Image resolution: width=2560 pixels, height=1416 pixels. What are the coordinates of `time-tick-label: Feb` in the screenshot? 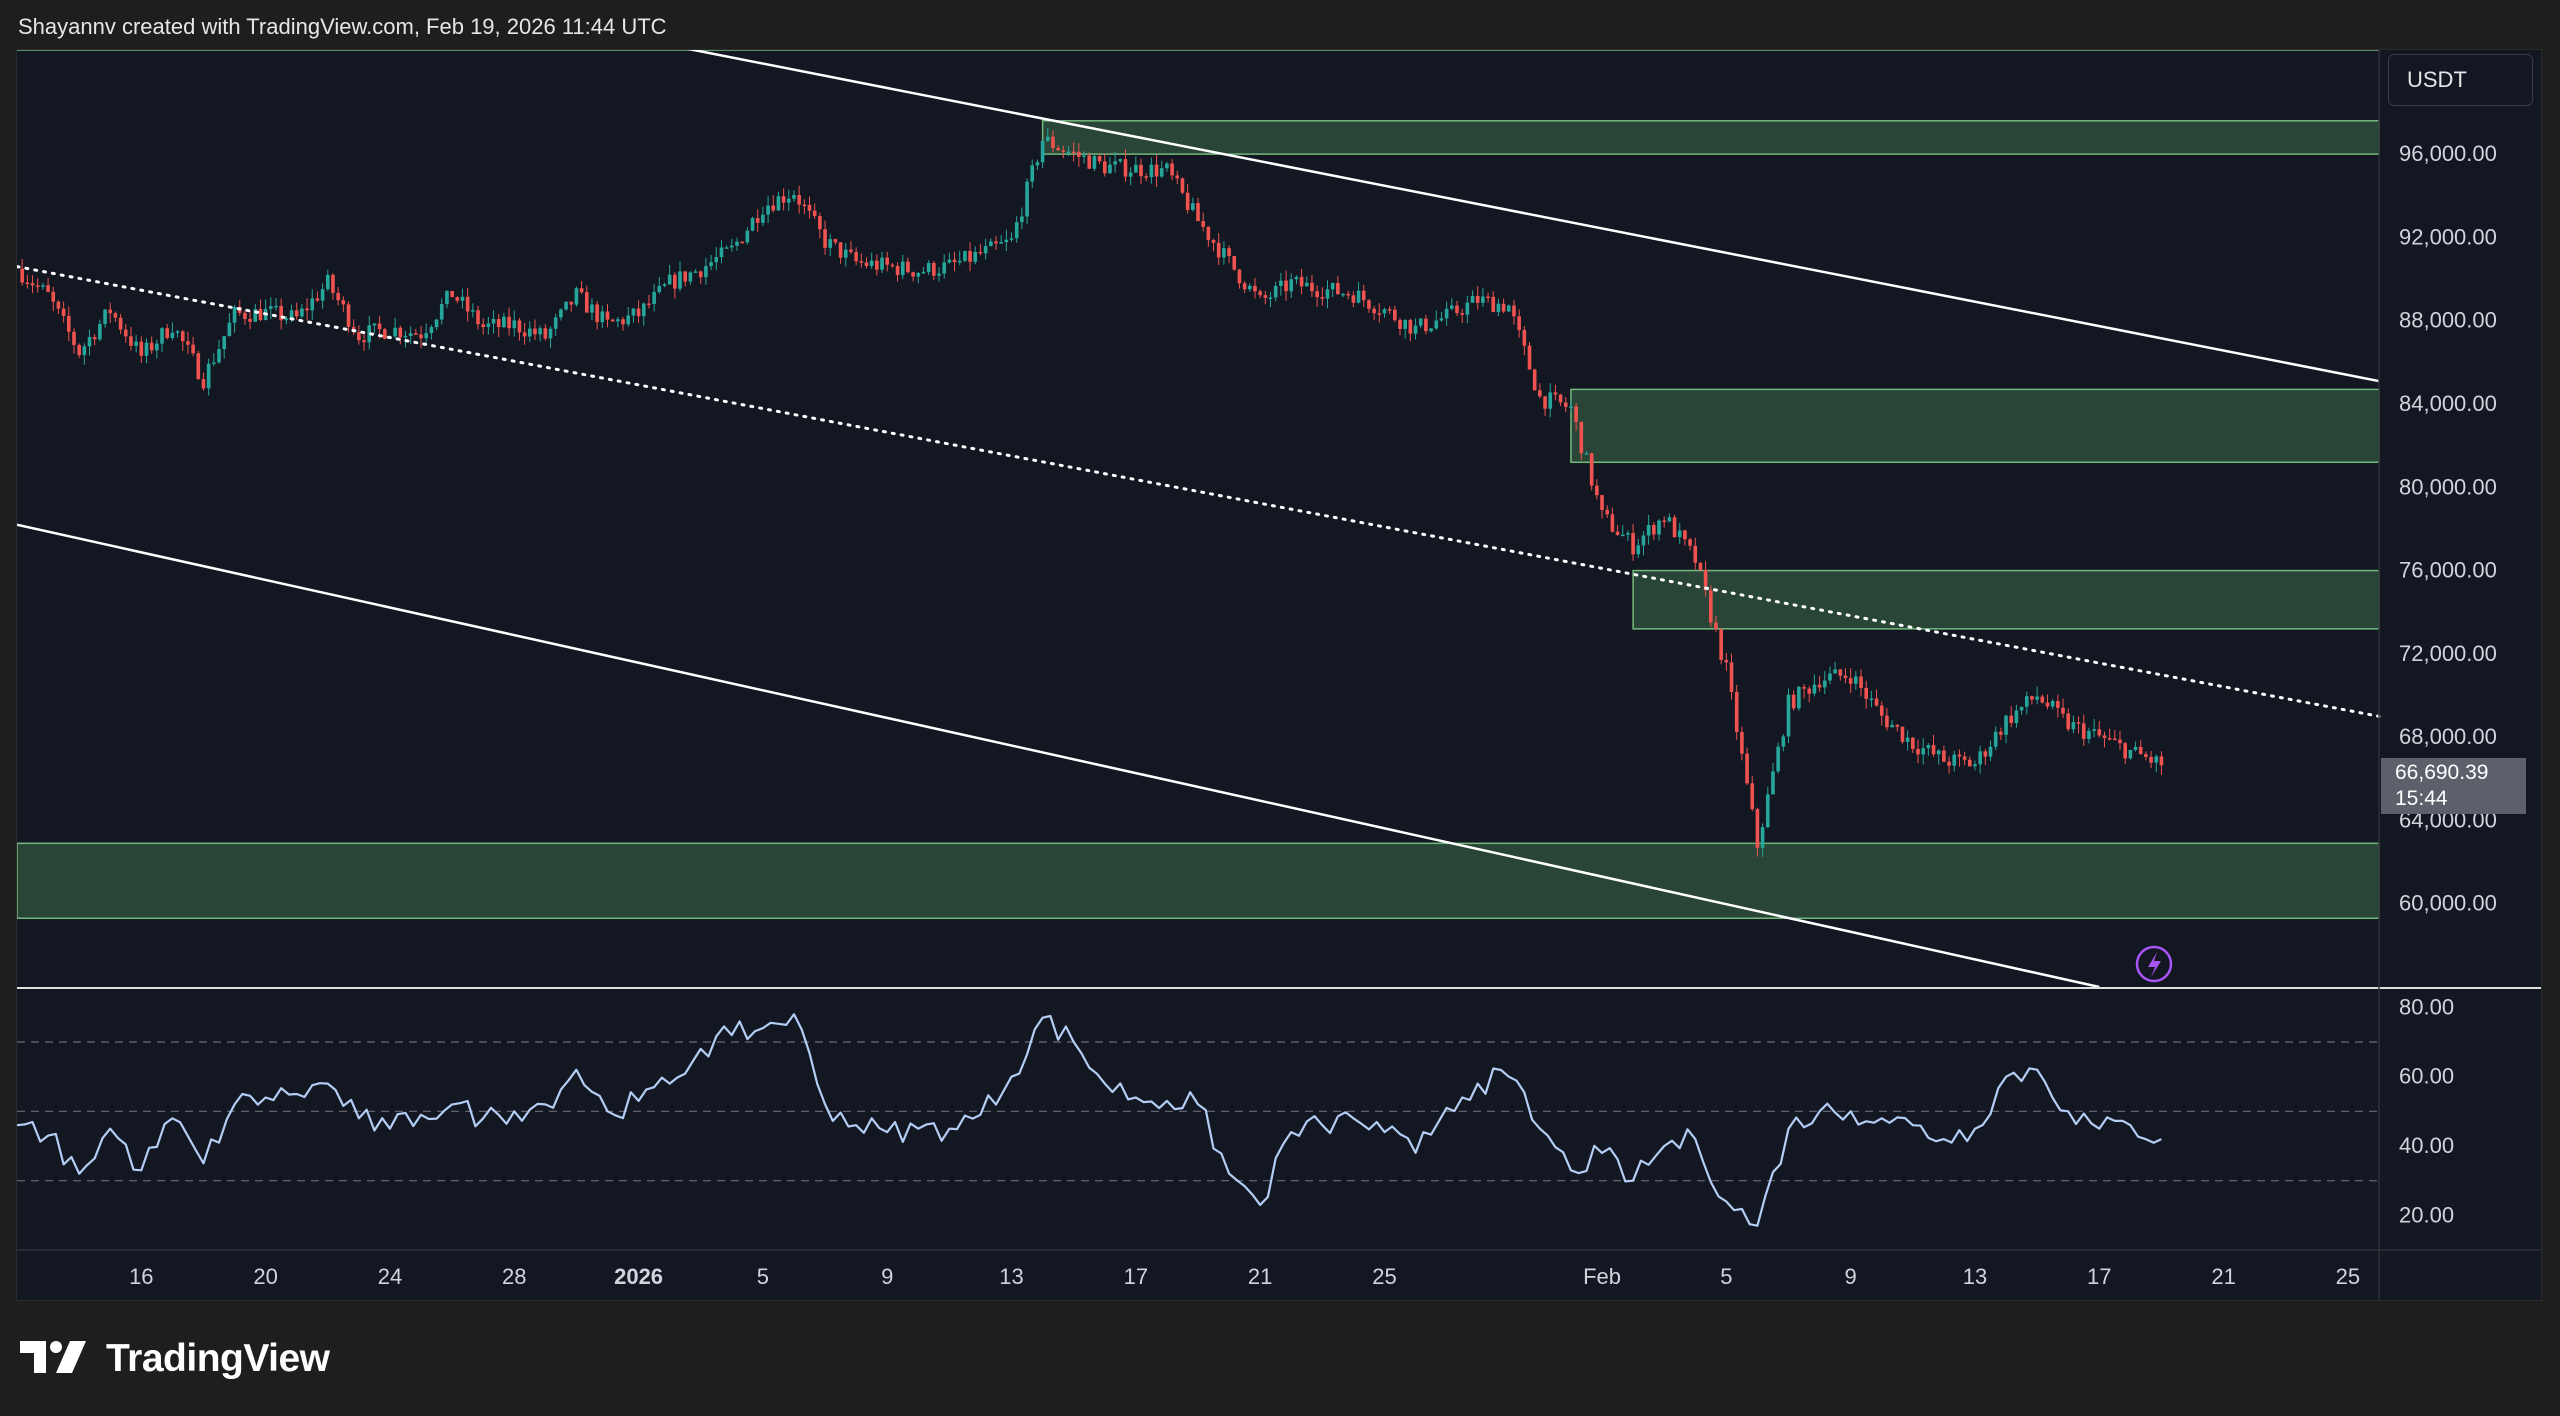 It's located at (1602, 1276).